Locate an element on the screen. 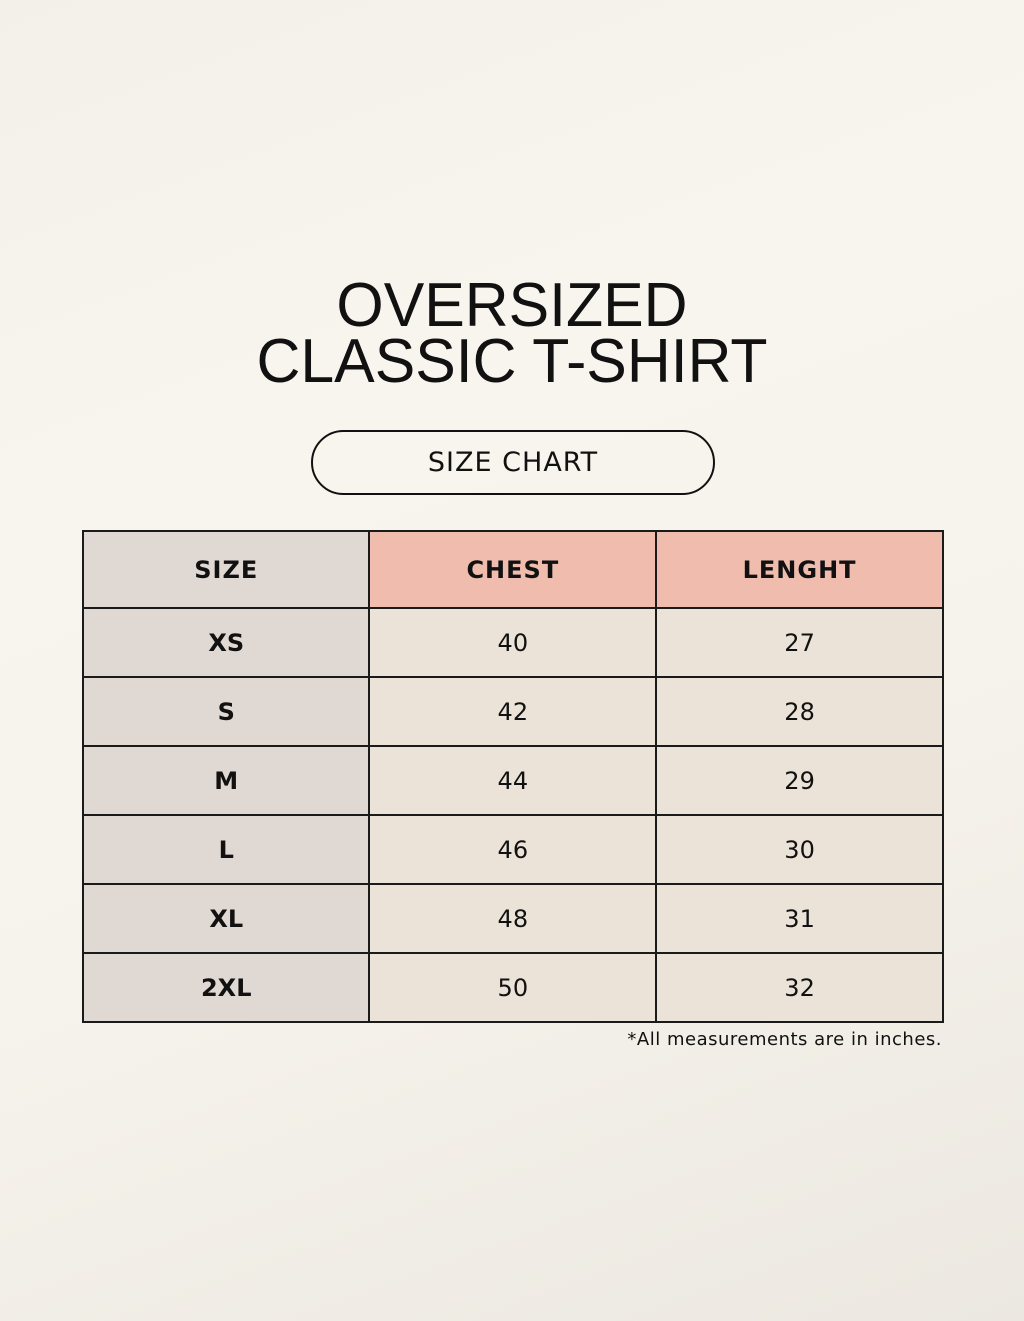  cell-size: M is located at coordinates (226, 780).